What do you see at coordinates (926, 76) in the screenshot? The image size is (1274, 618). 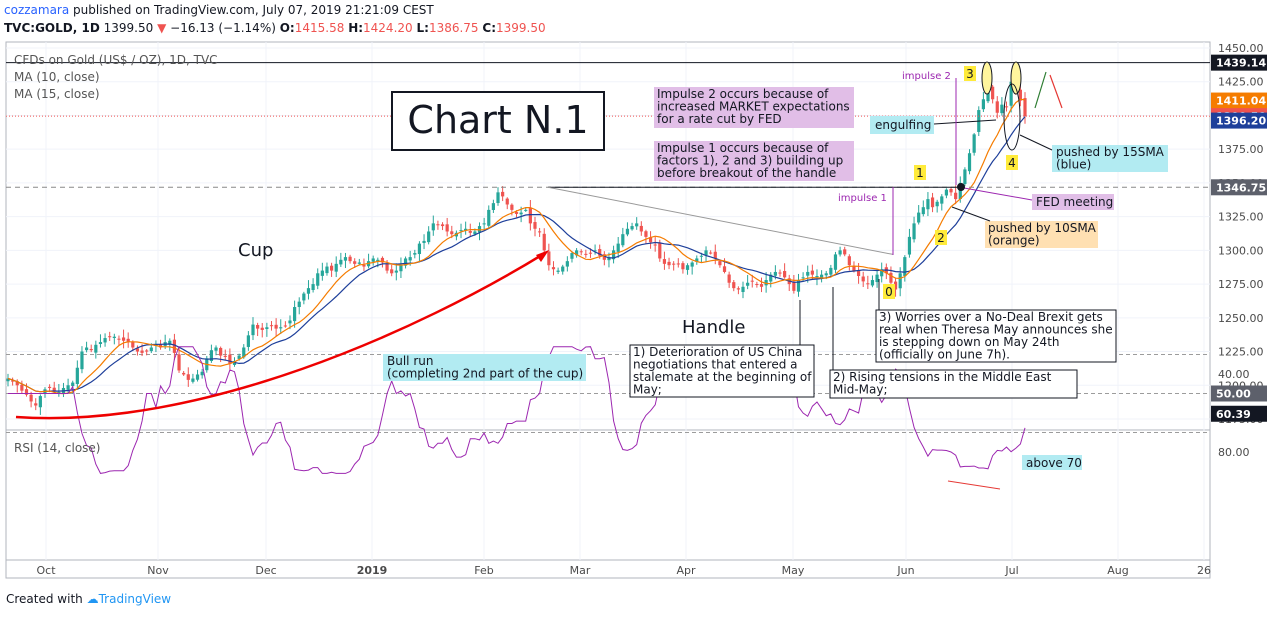 I see `impulse2-label: impulse 2` at bounding box center [926, 76].